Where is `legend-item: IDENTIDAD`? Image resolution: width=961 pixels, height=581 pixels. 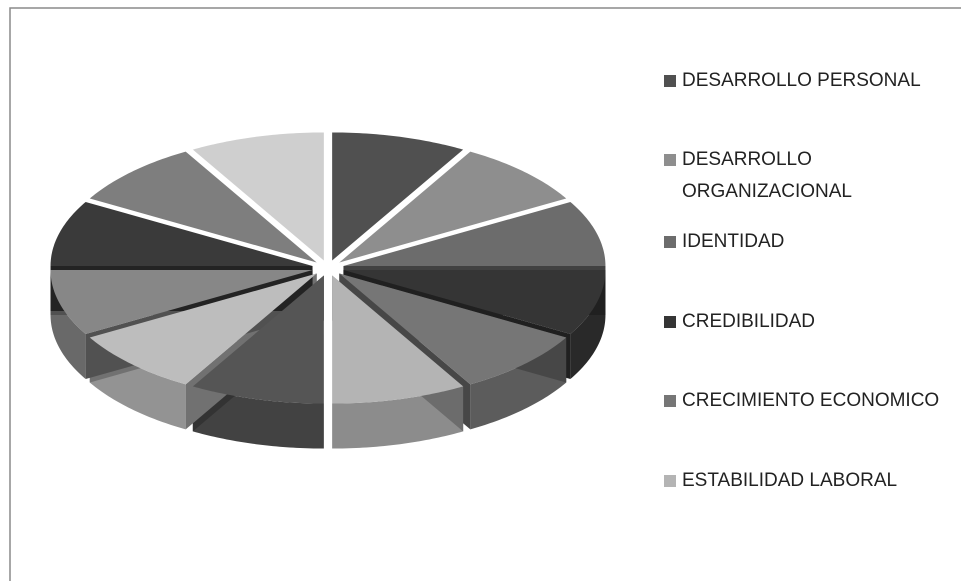
legend-item: IDENTIDAD is located at coordinates (809, 242).